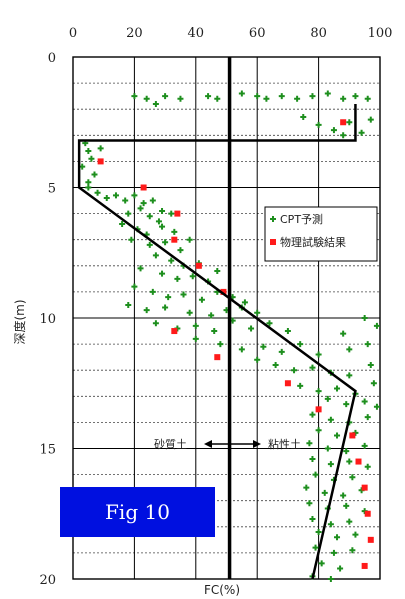 This screenshot has height=599, width=405. Describe the element at coordinates (47, 319) in the screenshot. I see `y-axis: 0 5 10 15 20` at that location.